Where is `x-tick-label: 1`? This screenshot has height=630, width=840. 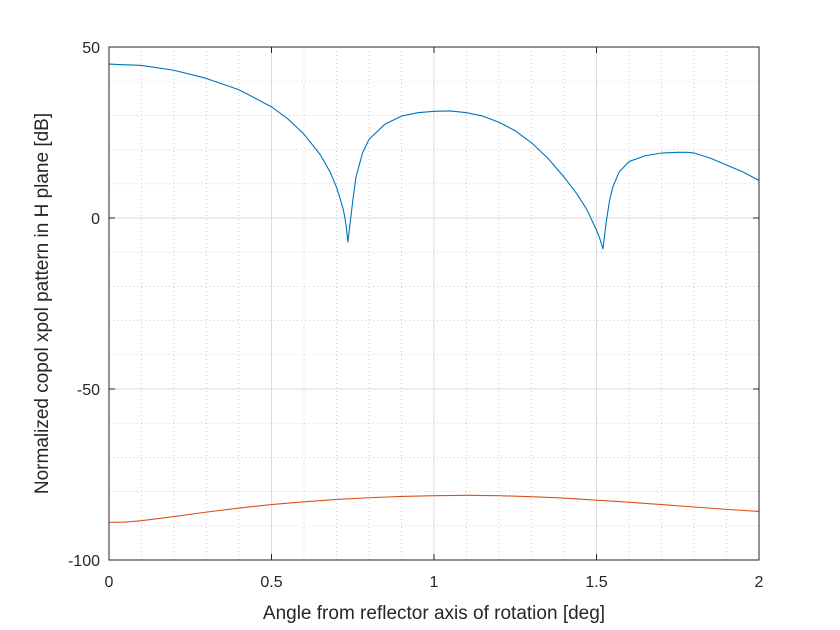 x-tick-label: 1 is located at coordinates (434, 582).